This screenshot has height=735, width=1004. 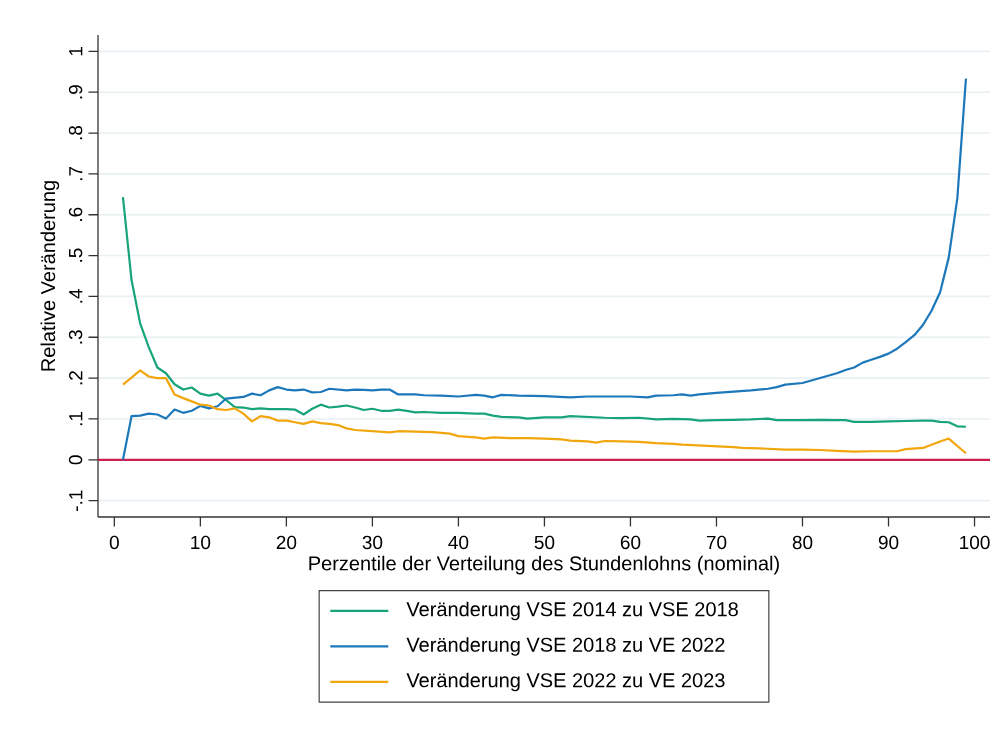 I want to click on y-axis-title: Relative Veränderung, so click(x=50, y=276).